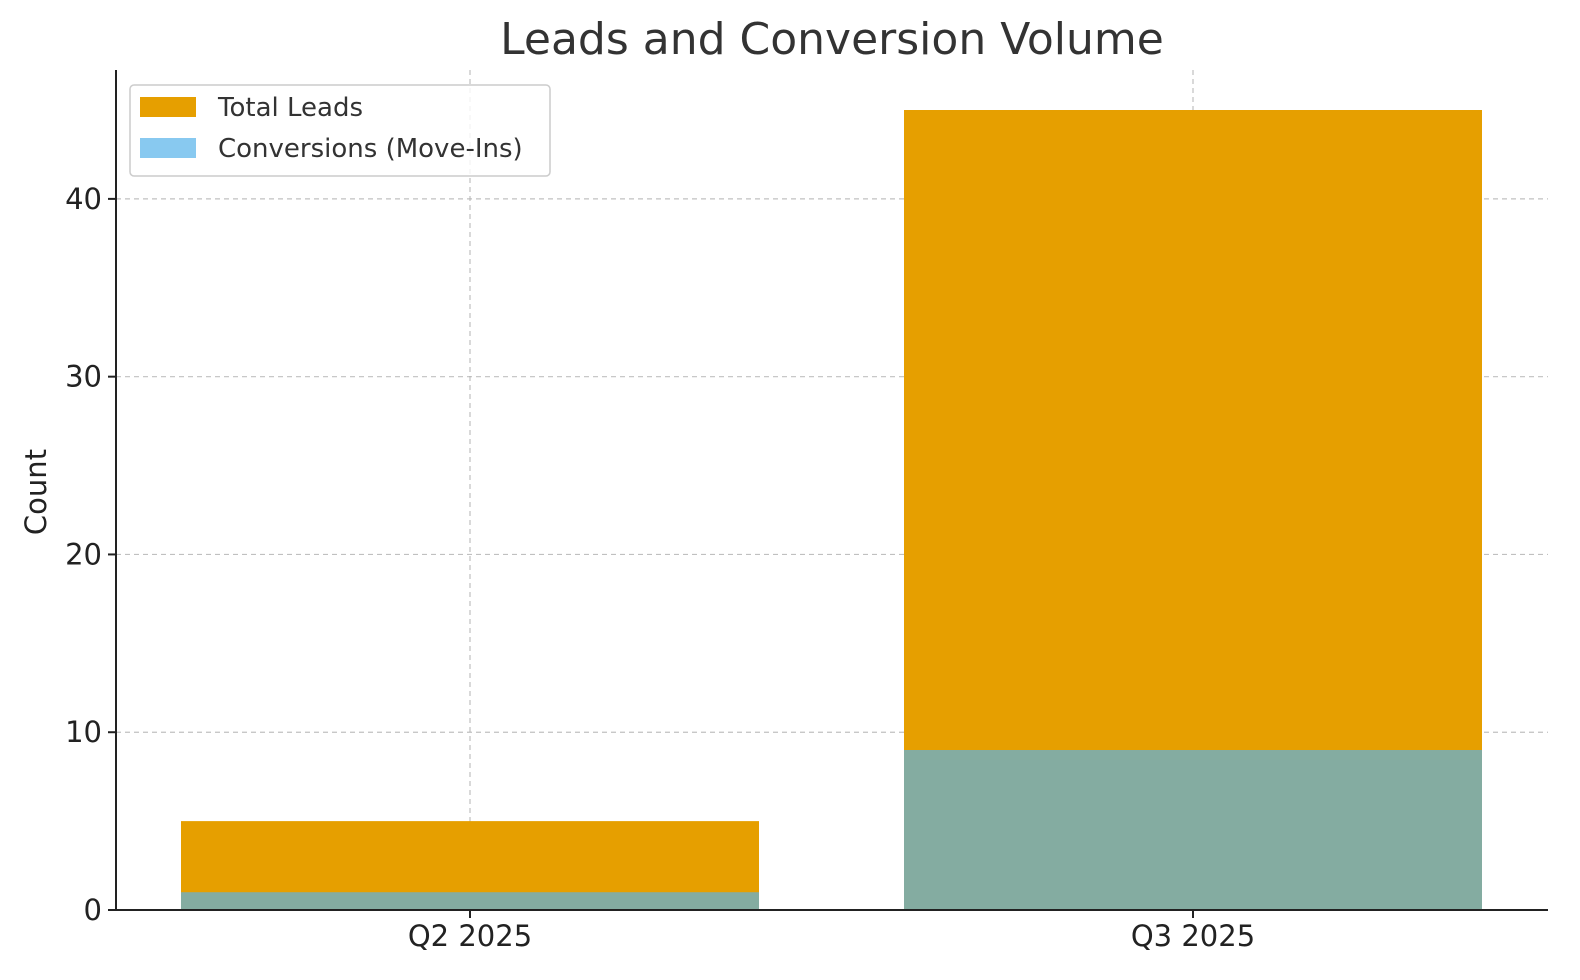 The image size is (1580, 980). I want to click on bar-conversions-q2-2025, so click(470, 901).